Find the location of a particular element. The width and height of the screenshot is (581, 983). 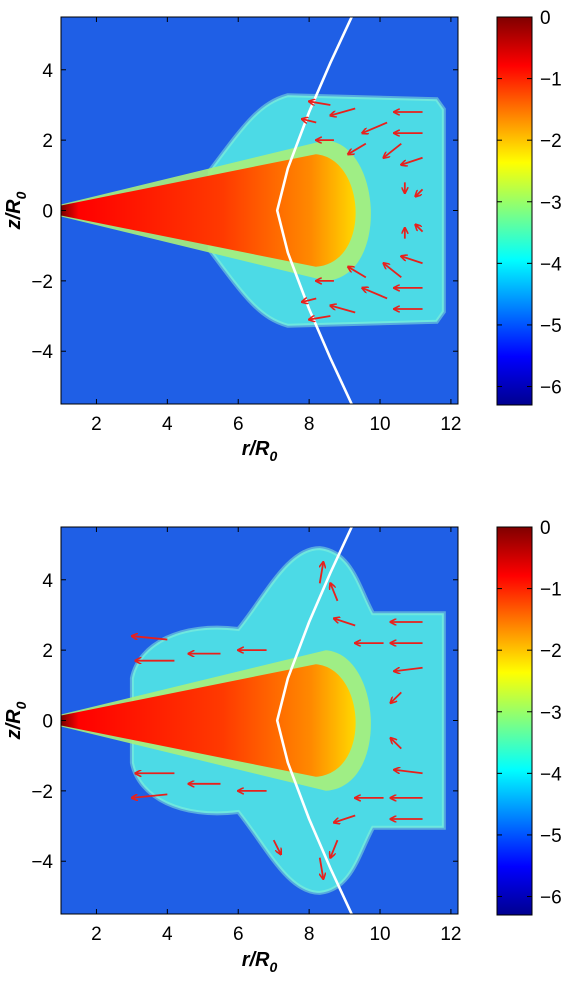

envelope-rim is located at coordinates (326, 210).